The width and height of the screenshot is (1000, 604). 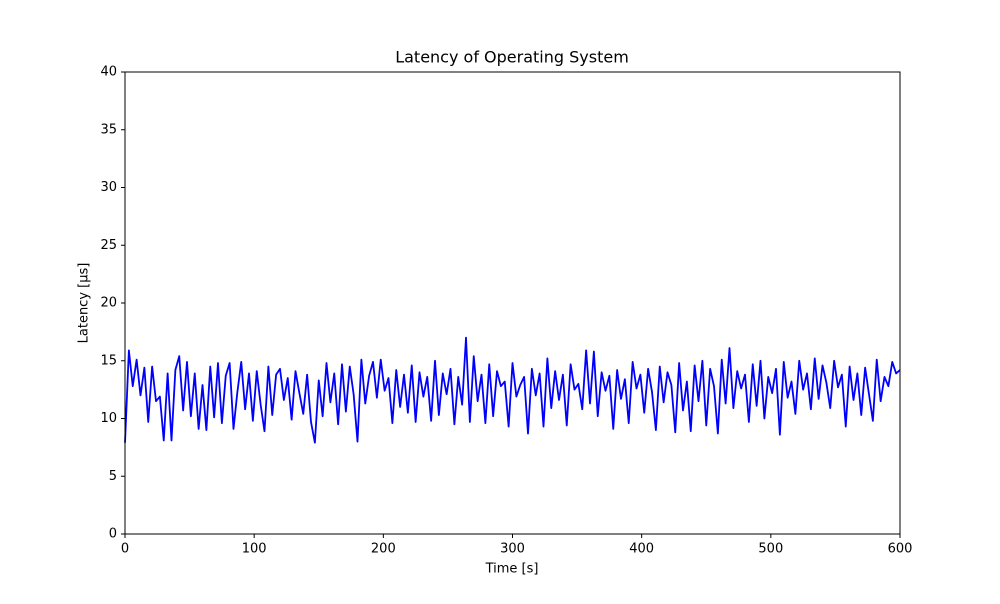 I want to click on x-tick-label: 0, so click(x=125, y=549).